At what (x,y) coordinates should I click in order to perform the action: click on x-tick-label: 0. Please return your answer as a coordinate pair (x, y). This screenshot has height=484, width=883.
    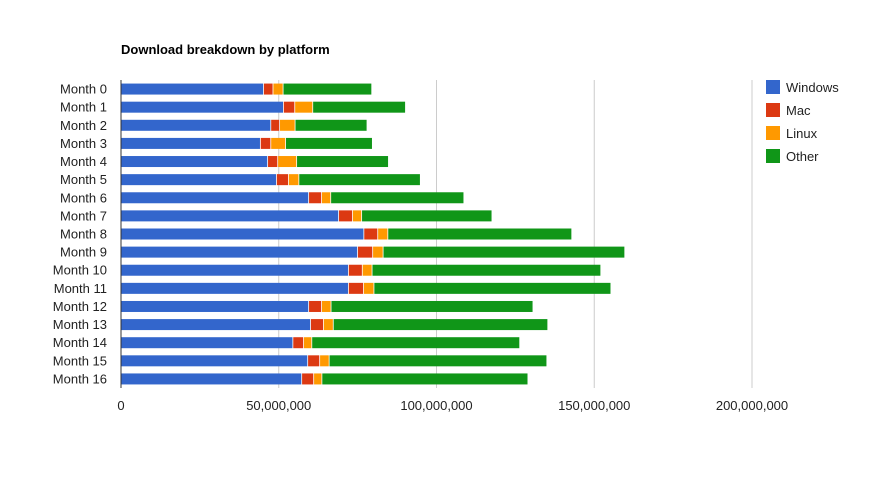
    Looking at the image, I should click on (120, 405).